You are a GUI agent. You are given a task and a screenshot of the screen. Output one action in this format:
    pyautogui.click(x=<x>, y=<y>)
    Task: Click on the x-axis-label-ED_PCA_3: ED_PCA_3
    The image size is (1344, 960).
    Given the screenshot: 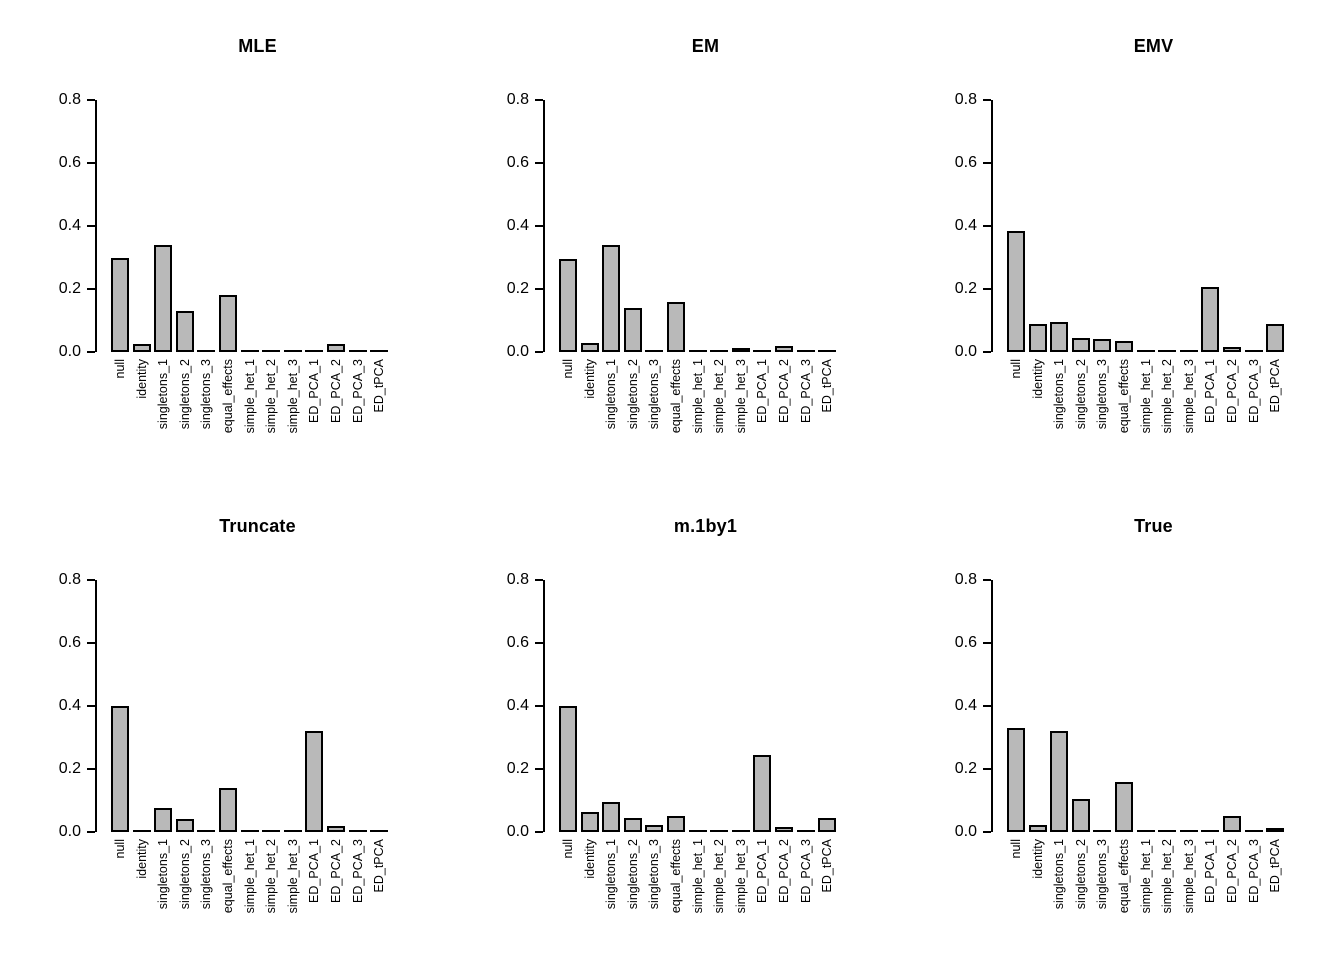 What is the action you would take?
    pyautogui.click(x=357, y=391)
    